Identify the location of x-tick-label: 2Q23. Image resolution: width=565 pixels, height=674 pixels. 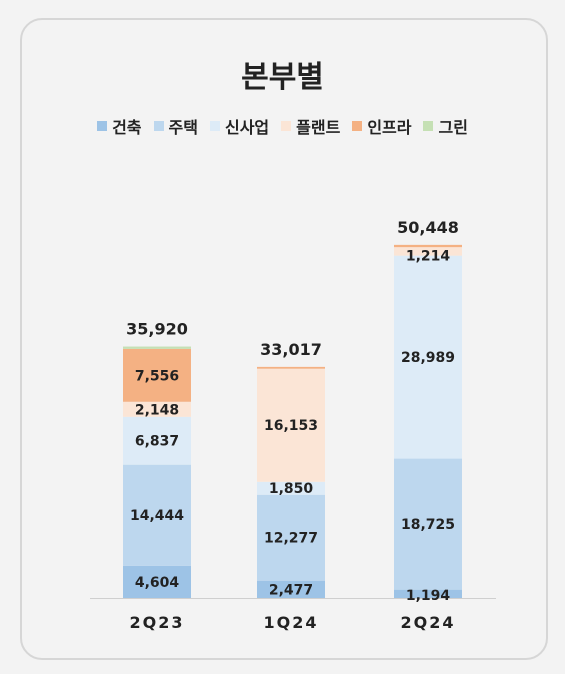
(157, 622).